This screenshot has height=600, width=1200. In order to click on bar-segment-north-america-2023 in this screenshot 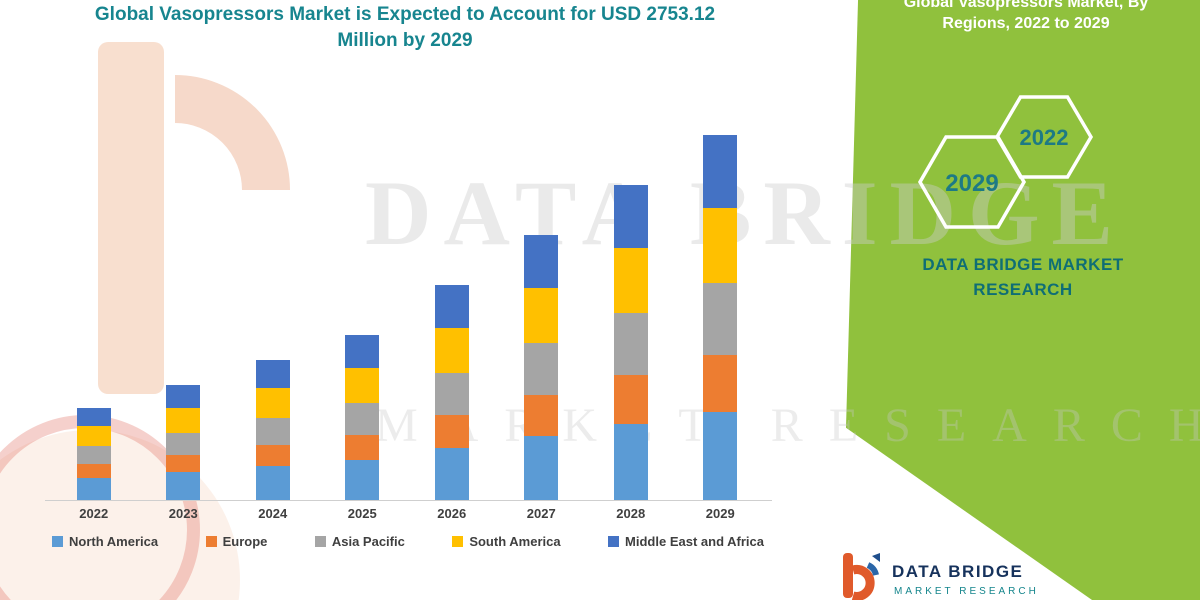, I will do `click(183, 486)`.